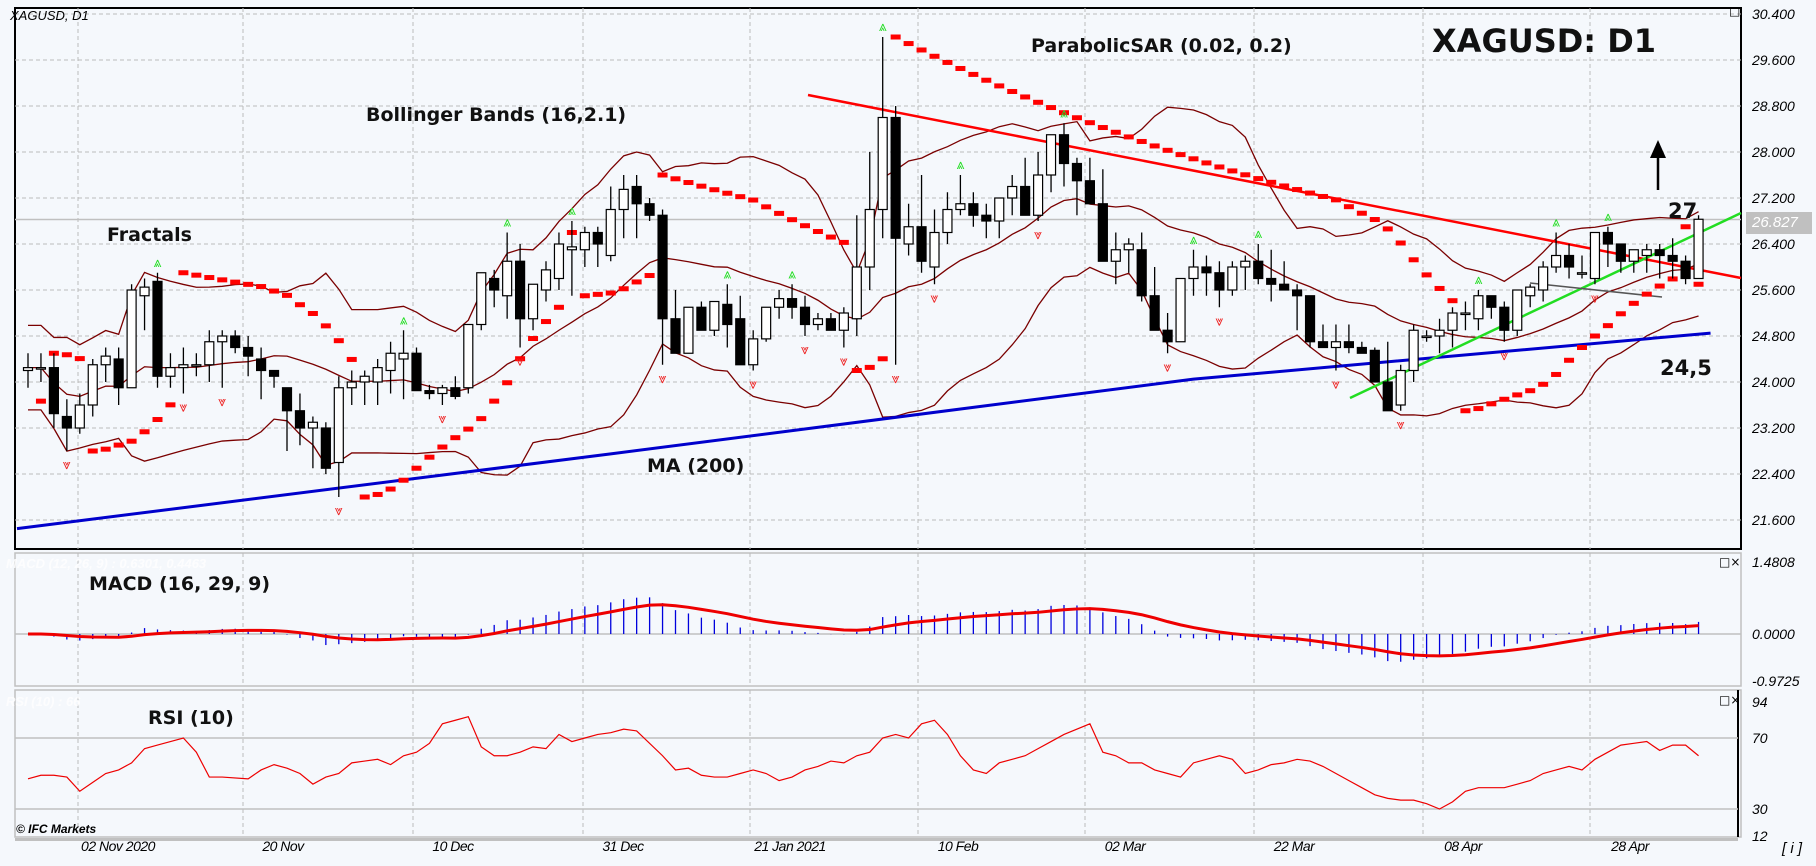 The image size is (1816, 866). Describe the element at coordinates (1630, 846) in the screenshot. I see `date-tick-label: 28 Apr` at that location.